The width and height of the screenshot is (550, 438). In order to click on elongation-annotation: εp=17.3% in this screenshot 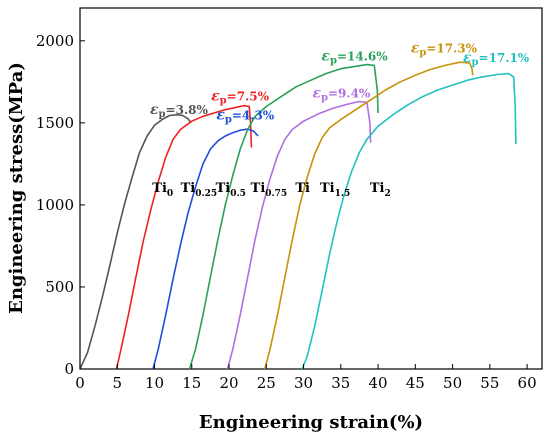, I will do `click(444, 49)`.